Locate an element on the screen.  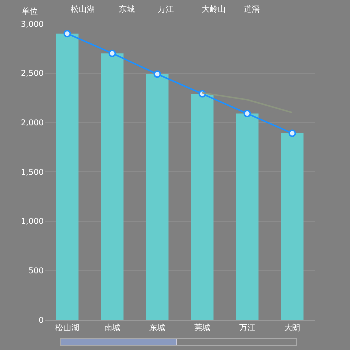
text: 万江 is located at coordinates (166, 9).